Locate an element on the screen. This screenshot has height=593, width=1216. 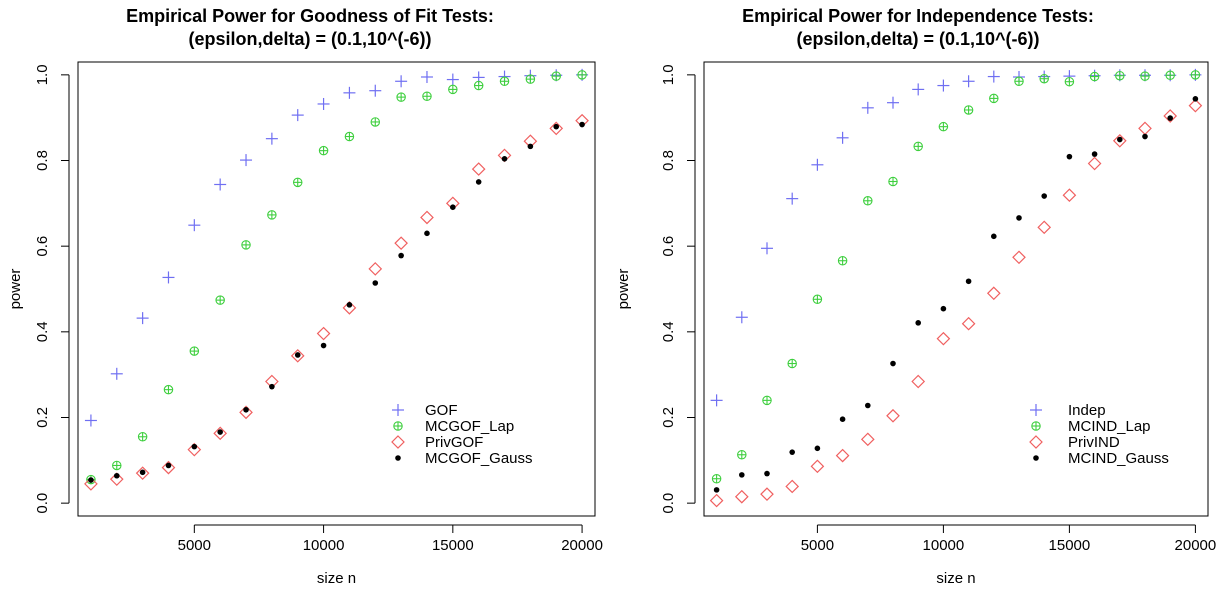
legend-item: MCGOF_Lap is located at coordinates (453, 426).